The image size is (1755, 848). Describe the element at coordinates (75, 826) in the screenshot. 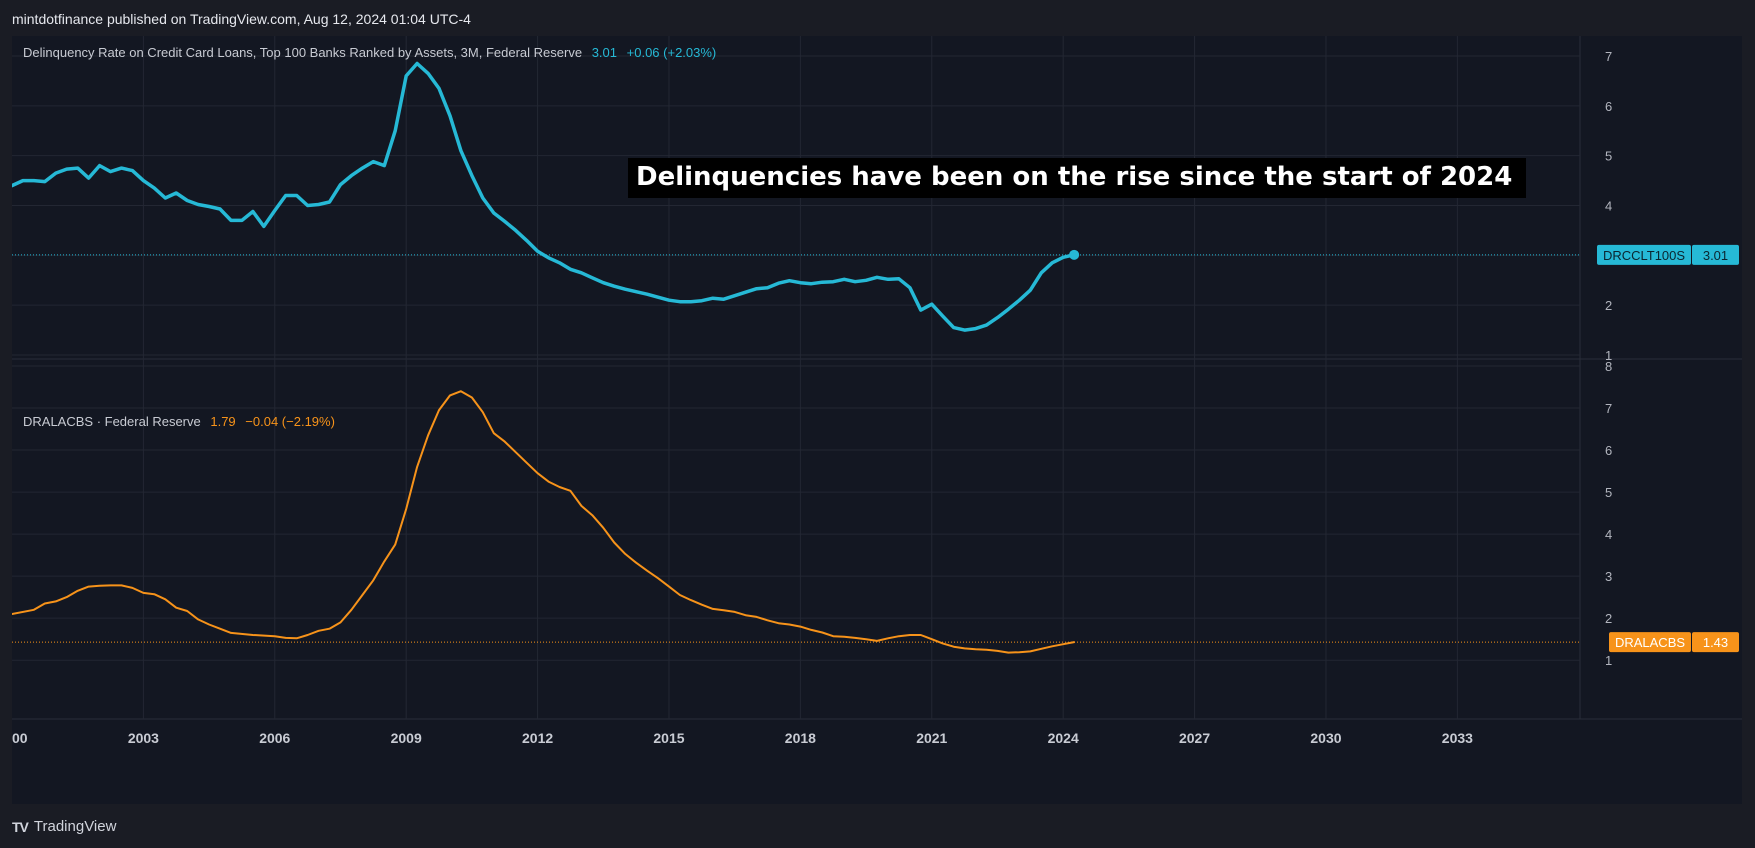

I see `footer-brand-label: TradingView` at that location.